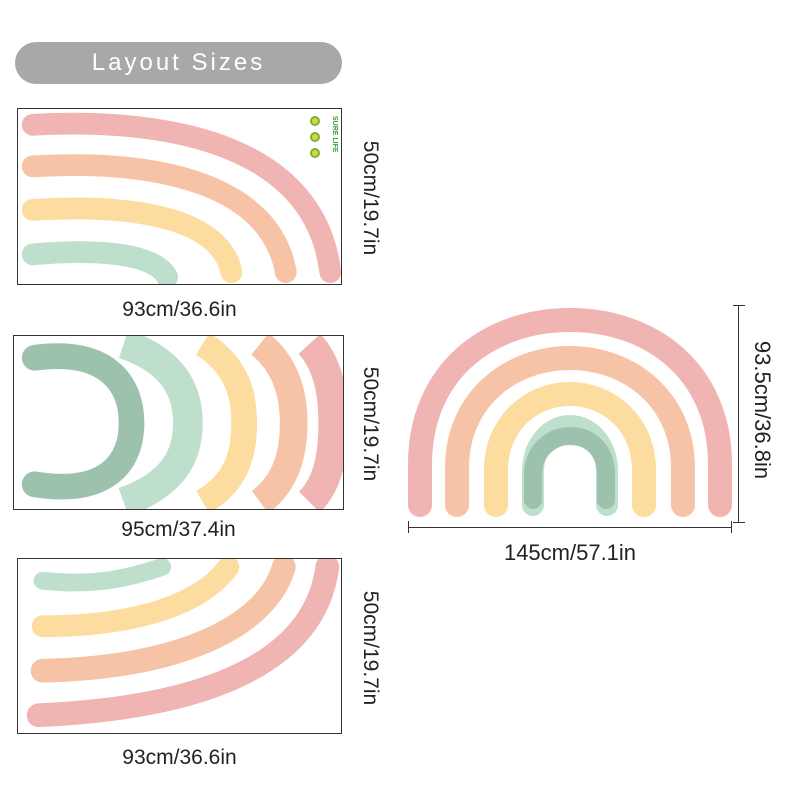 The width and height of the screenshot is (800, 800). I want to click on sheet-2-width: 95cm/37.4in, so click(178, 529).